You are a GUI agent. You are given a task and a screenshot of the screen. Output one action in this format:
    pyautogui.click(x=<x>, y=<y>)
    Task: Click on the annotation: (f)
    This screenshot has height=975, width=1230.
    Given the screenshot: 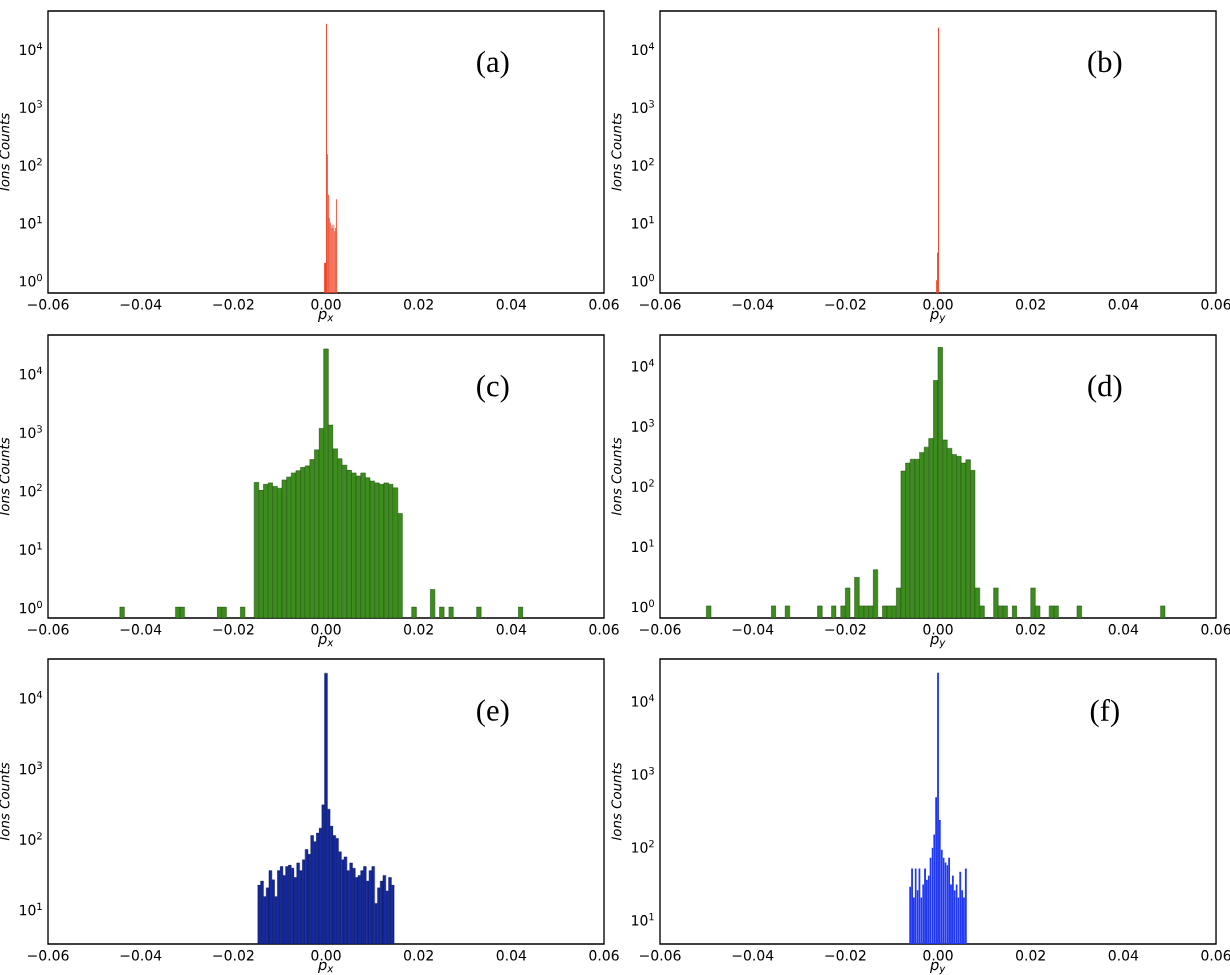 What is the action you would take?
    pyautogui.click(x=1104, y=713)
    